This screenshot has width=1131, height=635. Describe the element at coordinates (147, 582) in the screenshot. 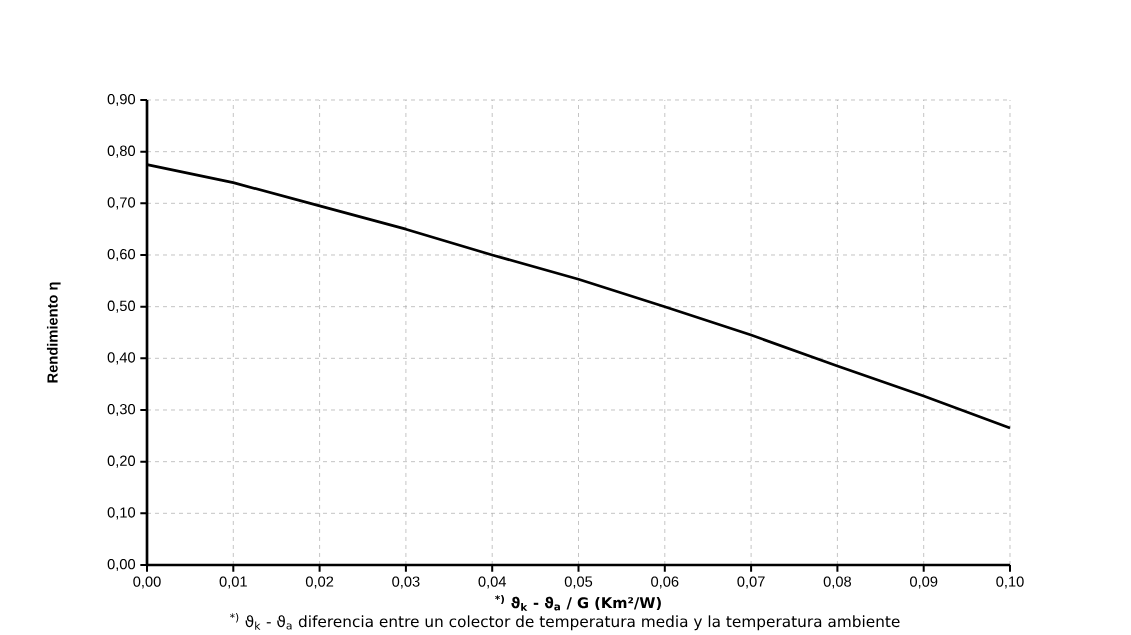

I see `x-tick-label: 0,00` at that location.